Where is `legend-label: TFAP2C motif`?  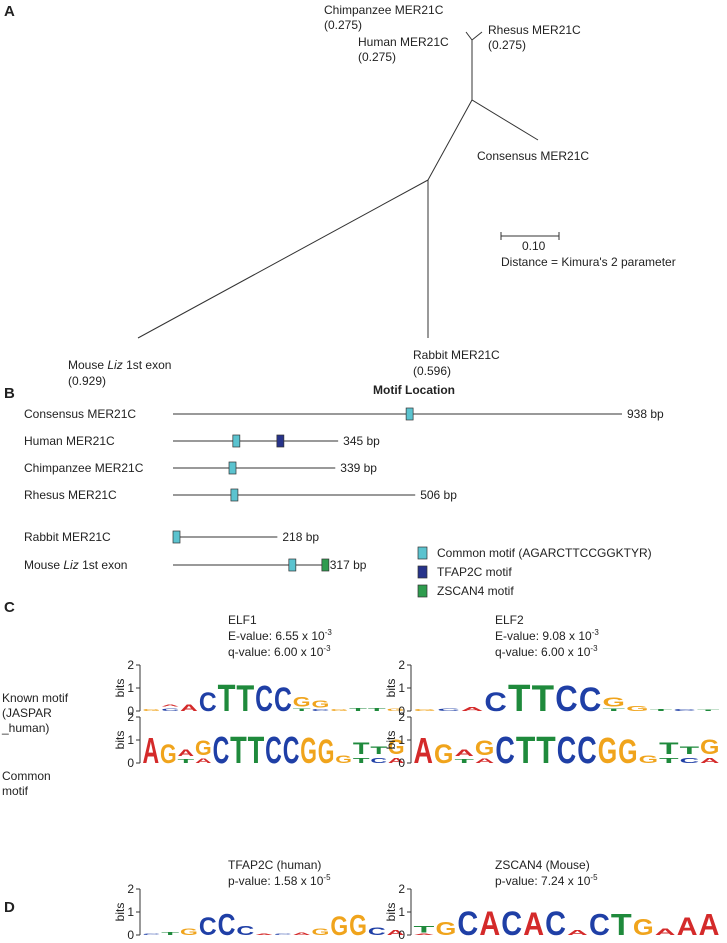 legend-label: TFAP2C motif is located at coordinates (474, 572).